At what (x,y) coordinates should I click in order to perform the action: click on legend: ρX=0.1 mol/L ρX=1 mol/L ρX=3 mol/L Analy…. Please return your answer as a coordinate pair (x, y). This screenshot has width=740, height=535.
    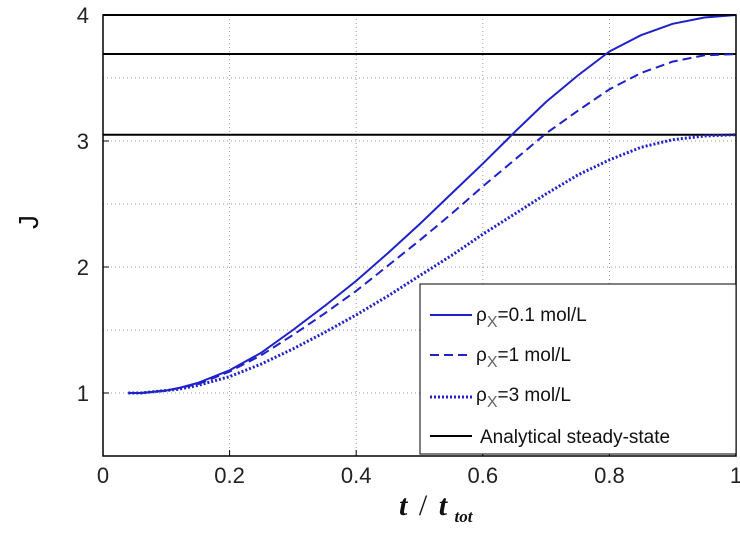
    Looking at the image, I should click on (578, 369).